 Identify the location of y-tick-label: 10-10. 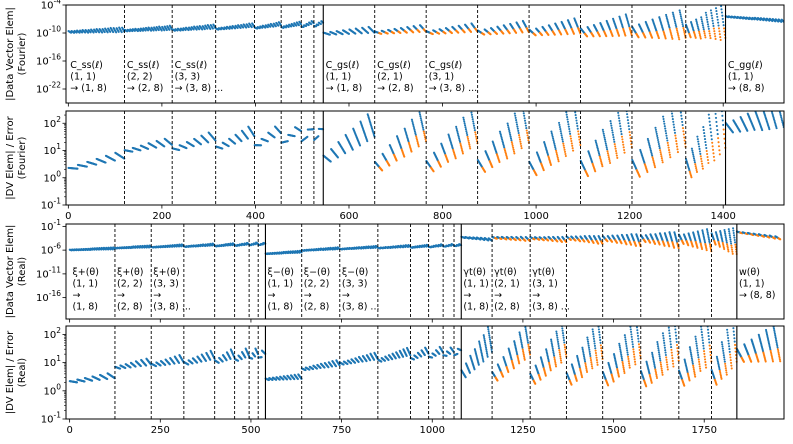
(48, 32).